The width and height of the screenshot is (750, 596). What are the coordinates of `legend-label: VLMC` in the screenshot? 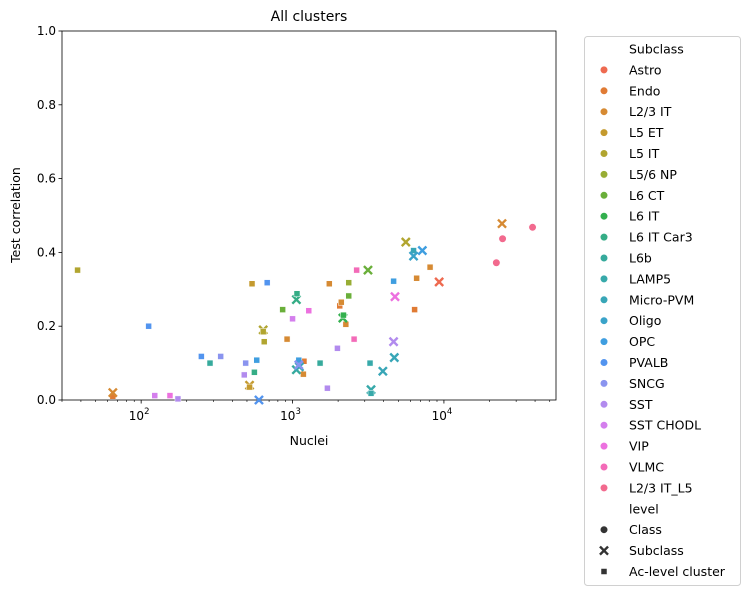 It's located at (646, 467).